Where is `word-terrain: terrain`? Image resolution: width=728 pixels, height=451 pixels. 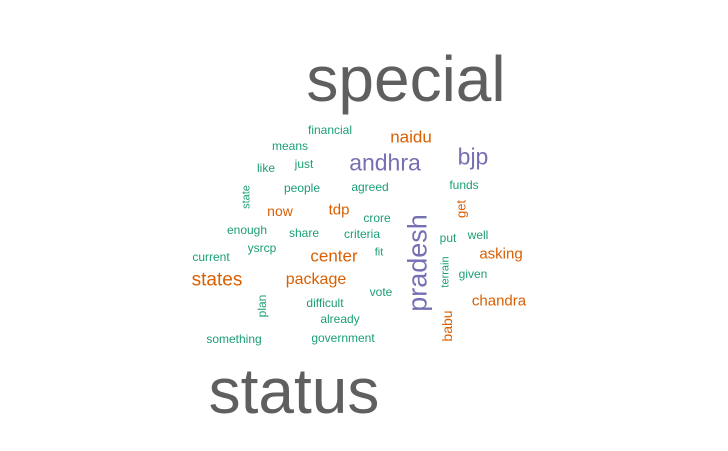 word-terrain: terrain is located at coordinates (445, 272).